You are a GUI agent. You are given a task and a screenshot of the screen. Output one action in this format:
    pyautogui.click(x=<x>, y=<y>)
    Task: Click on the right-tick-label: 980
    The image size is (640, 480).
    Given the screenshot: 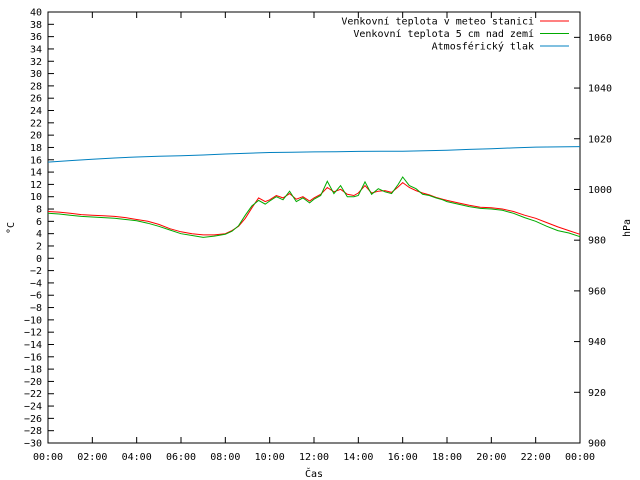 What is the action you would take?
    pyautogui.click(x=597, y=241)
    